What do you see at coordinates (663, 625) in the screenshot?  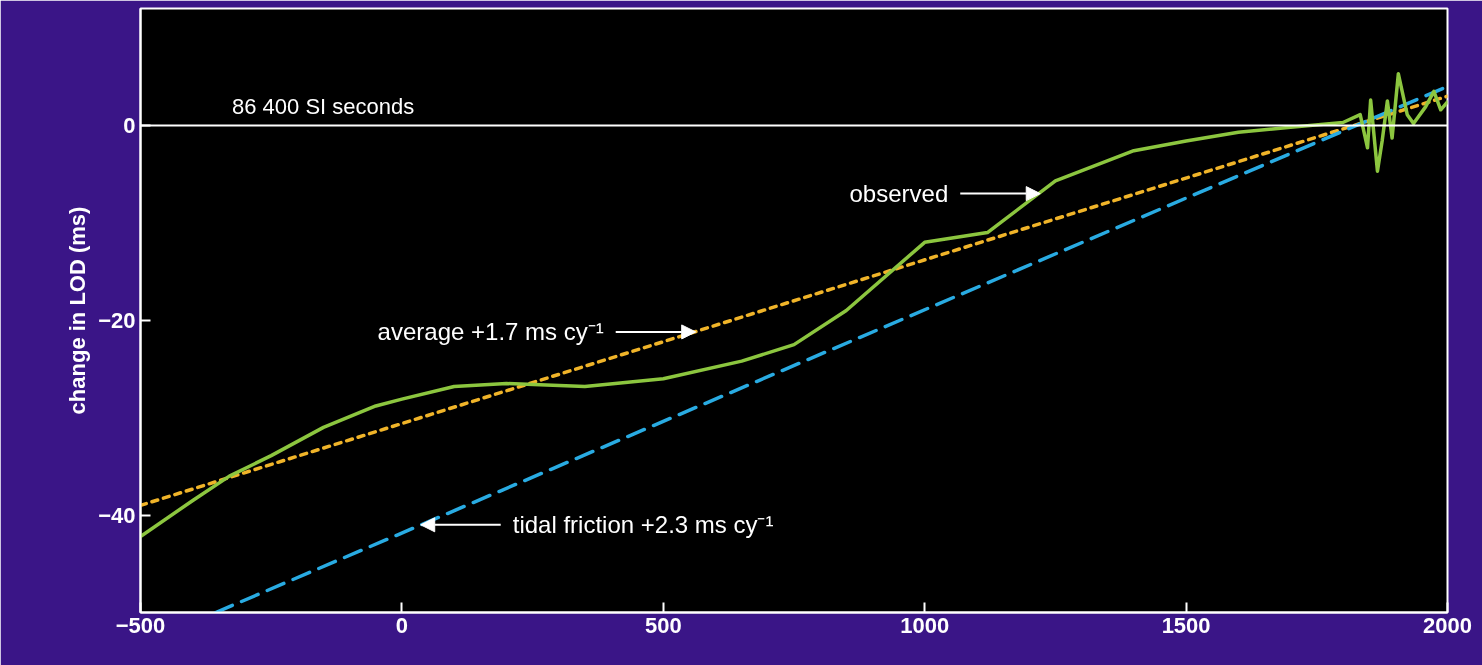 I see `x-tick-label: 500` at bounding box center [663, 625].